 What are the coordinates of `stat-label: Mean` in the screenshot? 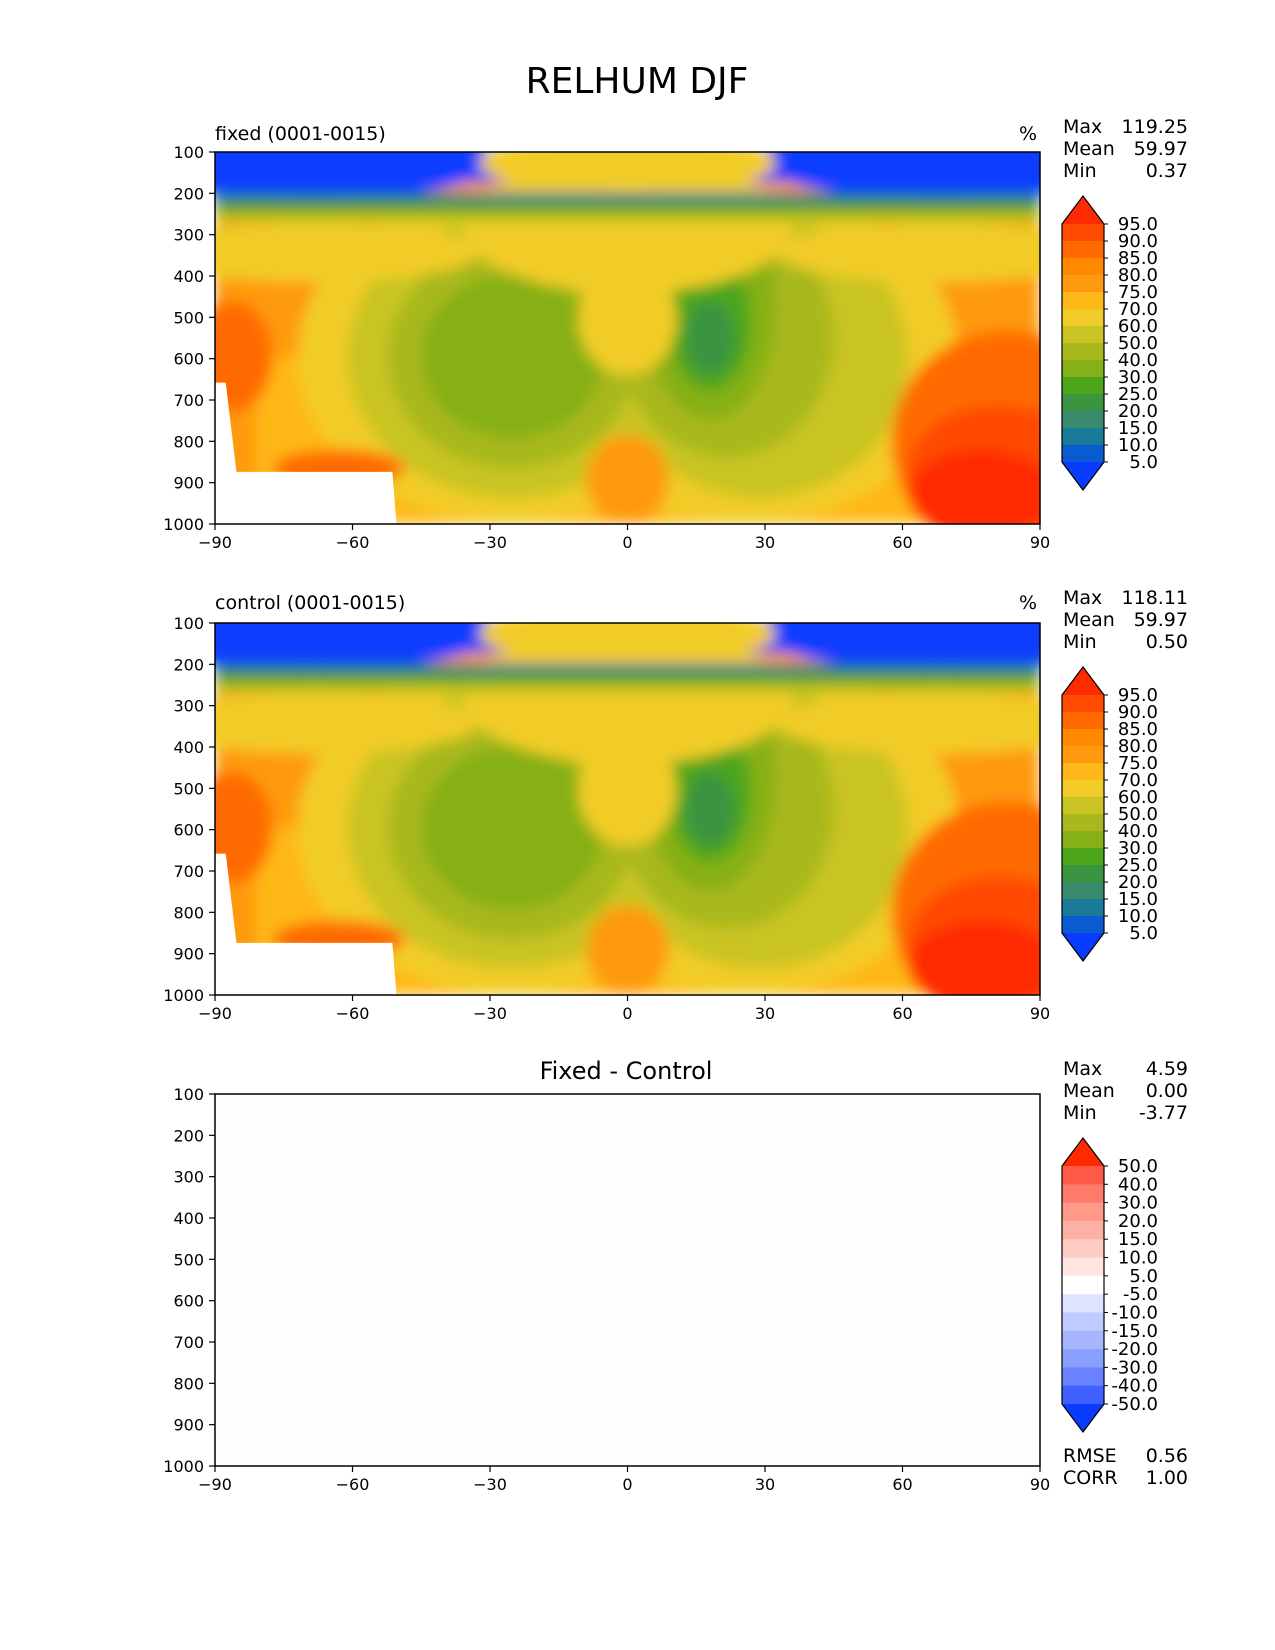 It's located at (1089, 149).